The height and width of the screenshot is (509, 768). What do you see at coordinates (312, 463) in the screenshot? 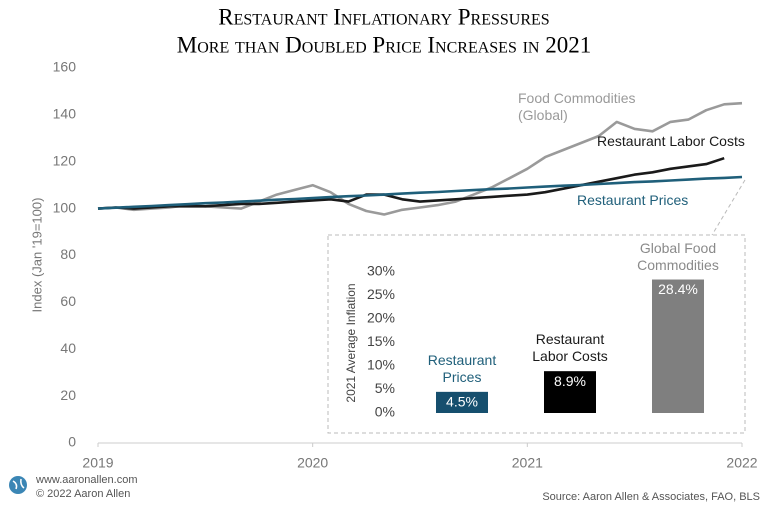
I see `x-tick-label: 2020` at bounding box center [312, 463].